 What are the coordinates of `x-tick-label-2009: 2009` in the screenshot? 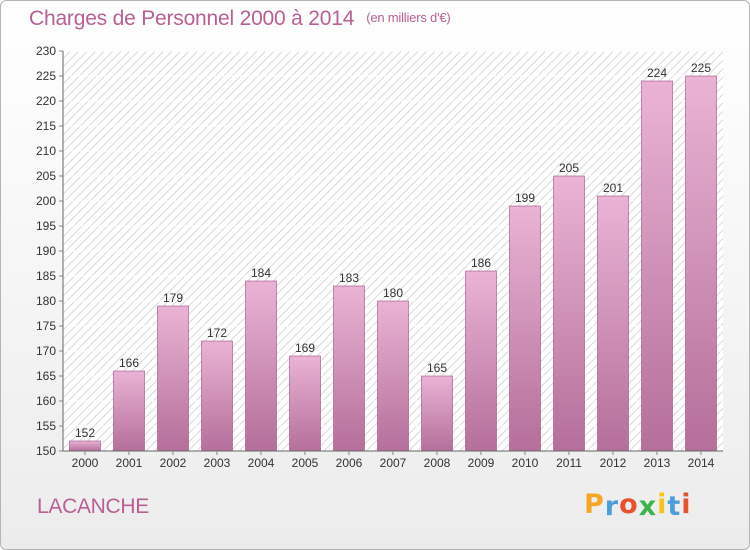 It's located at (481, 463).